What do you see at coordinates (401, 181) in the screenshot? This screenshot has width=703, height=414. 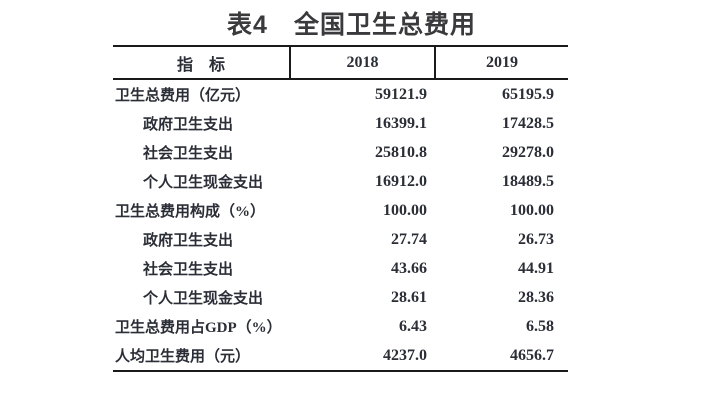 I see `value-2018: 16912.0` at bounding box center [401, 181].